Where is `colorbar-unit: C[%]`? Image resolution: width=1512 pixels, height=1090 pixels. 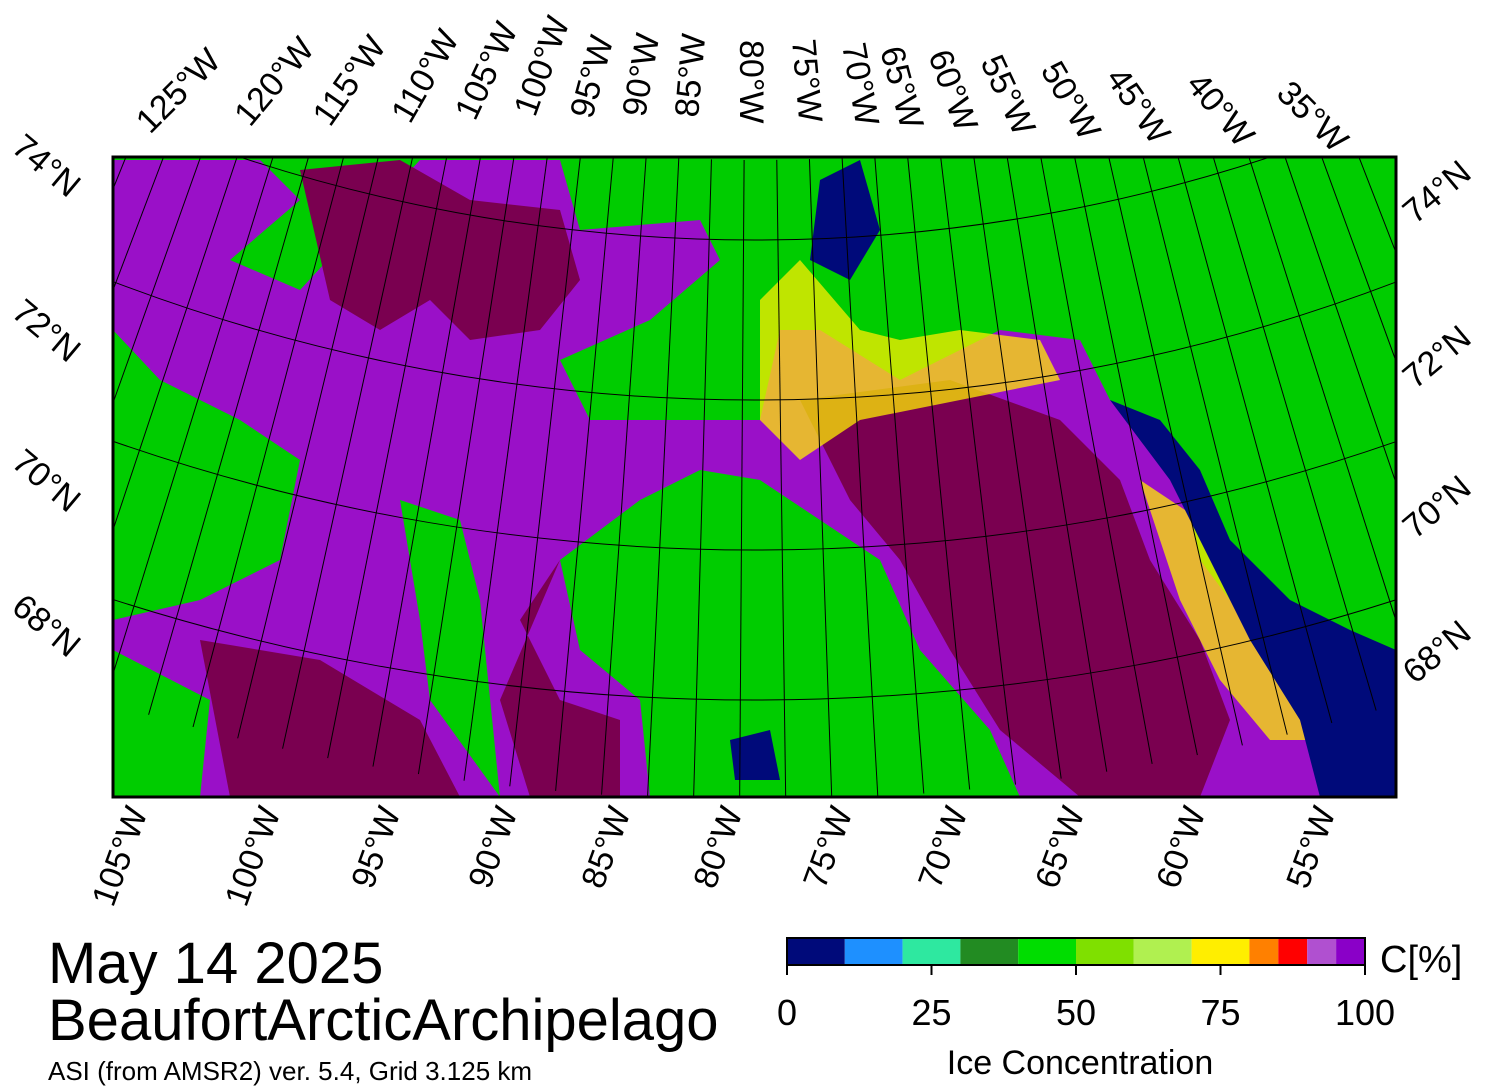
colorbar-unit: C[%] is located at coordinates (1421, 960).